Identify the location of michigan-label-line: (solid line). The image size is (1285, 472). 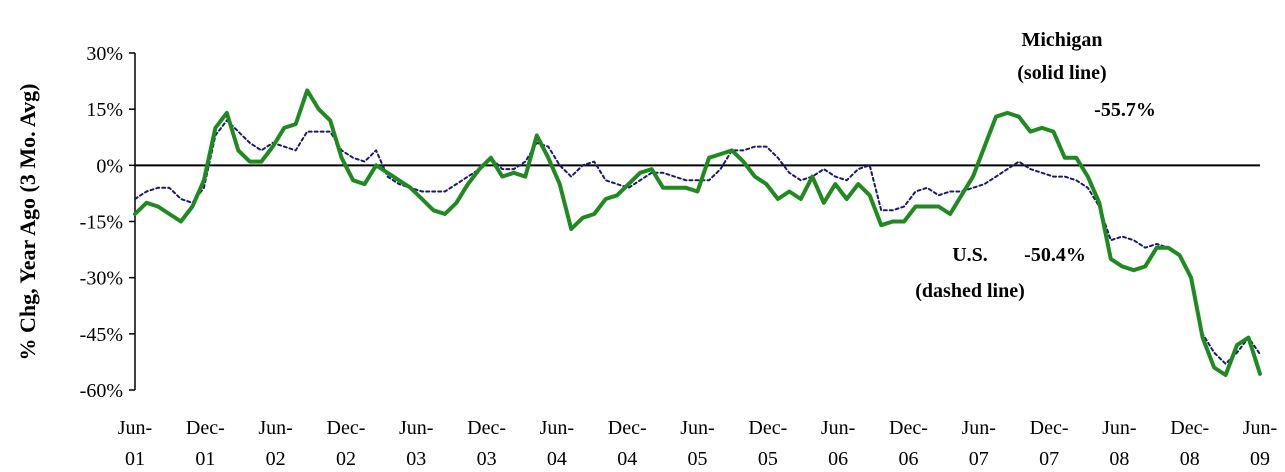
(1061, 73).